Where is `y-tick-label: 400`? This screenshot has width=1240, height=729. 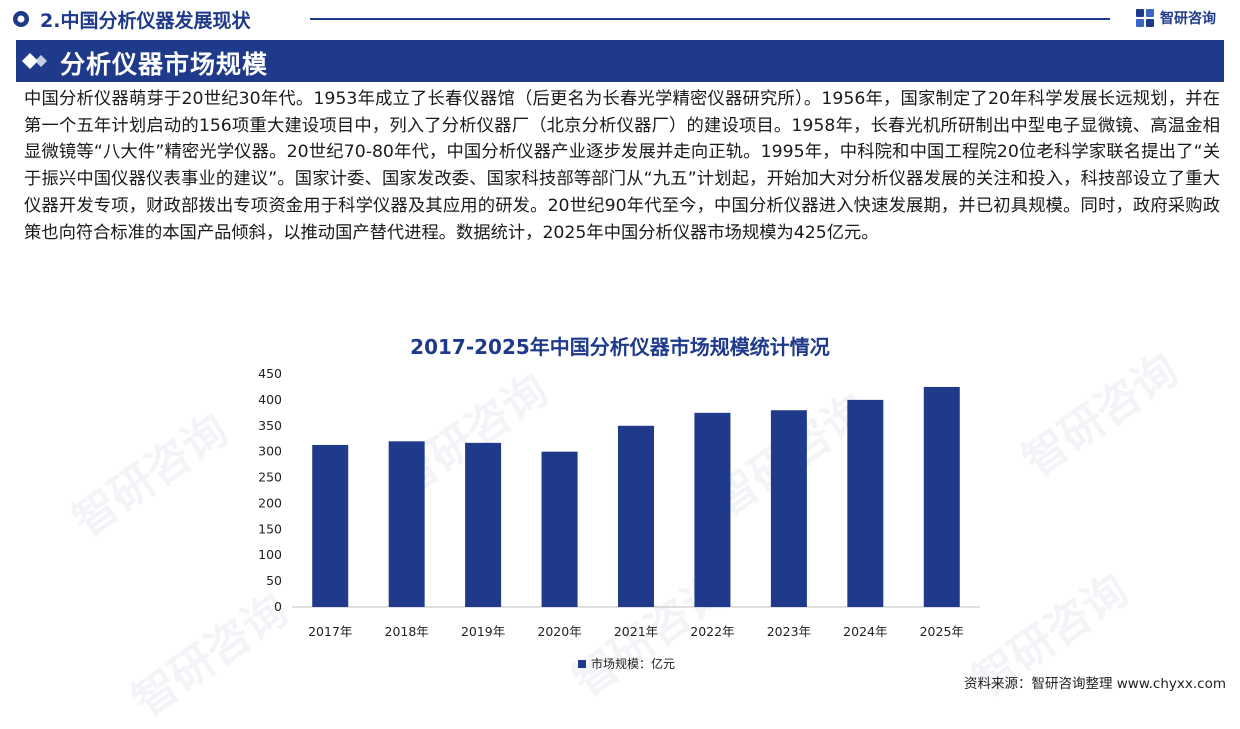
y-tick-label: 400 is located at coordinates (270, 399).